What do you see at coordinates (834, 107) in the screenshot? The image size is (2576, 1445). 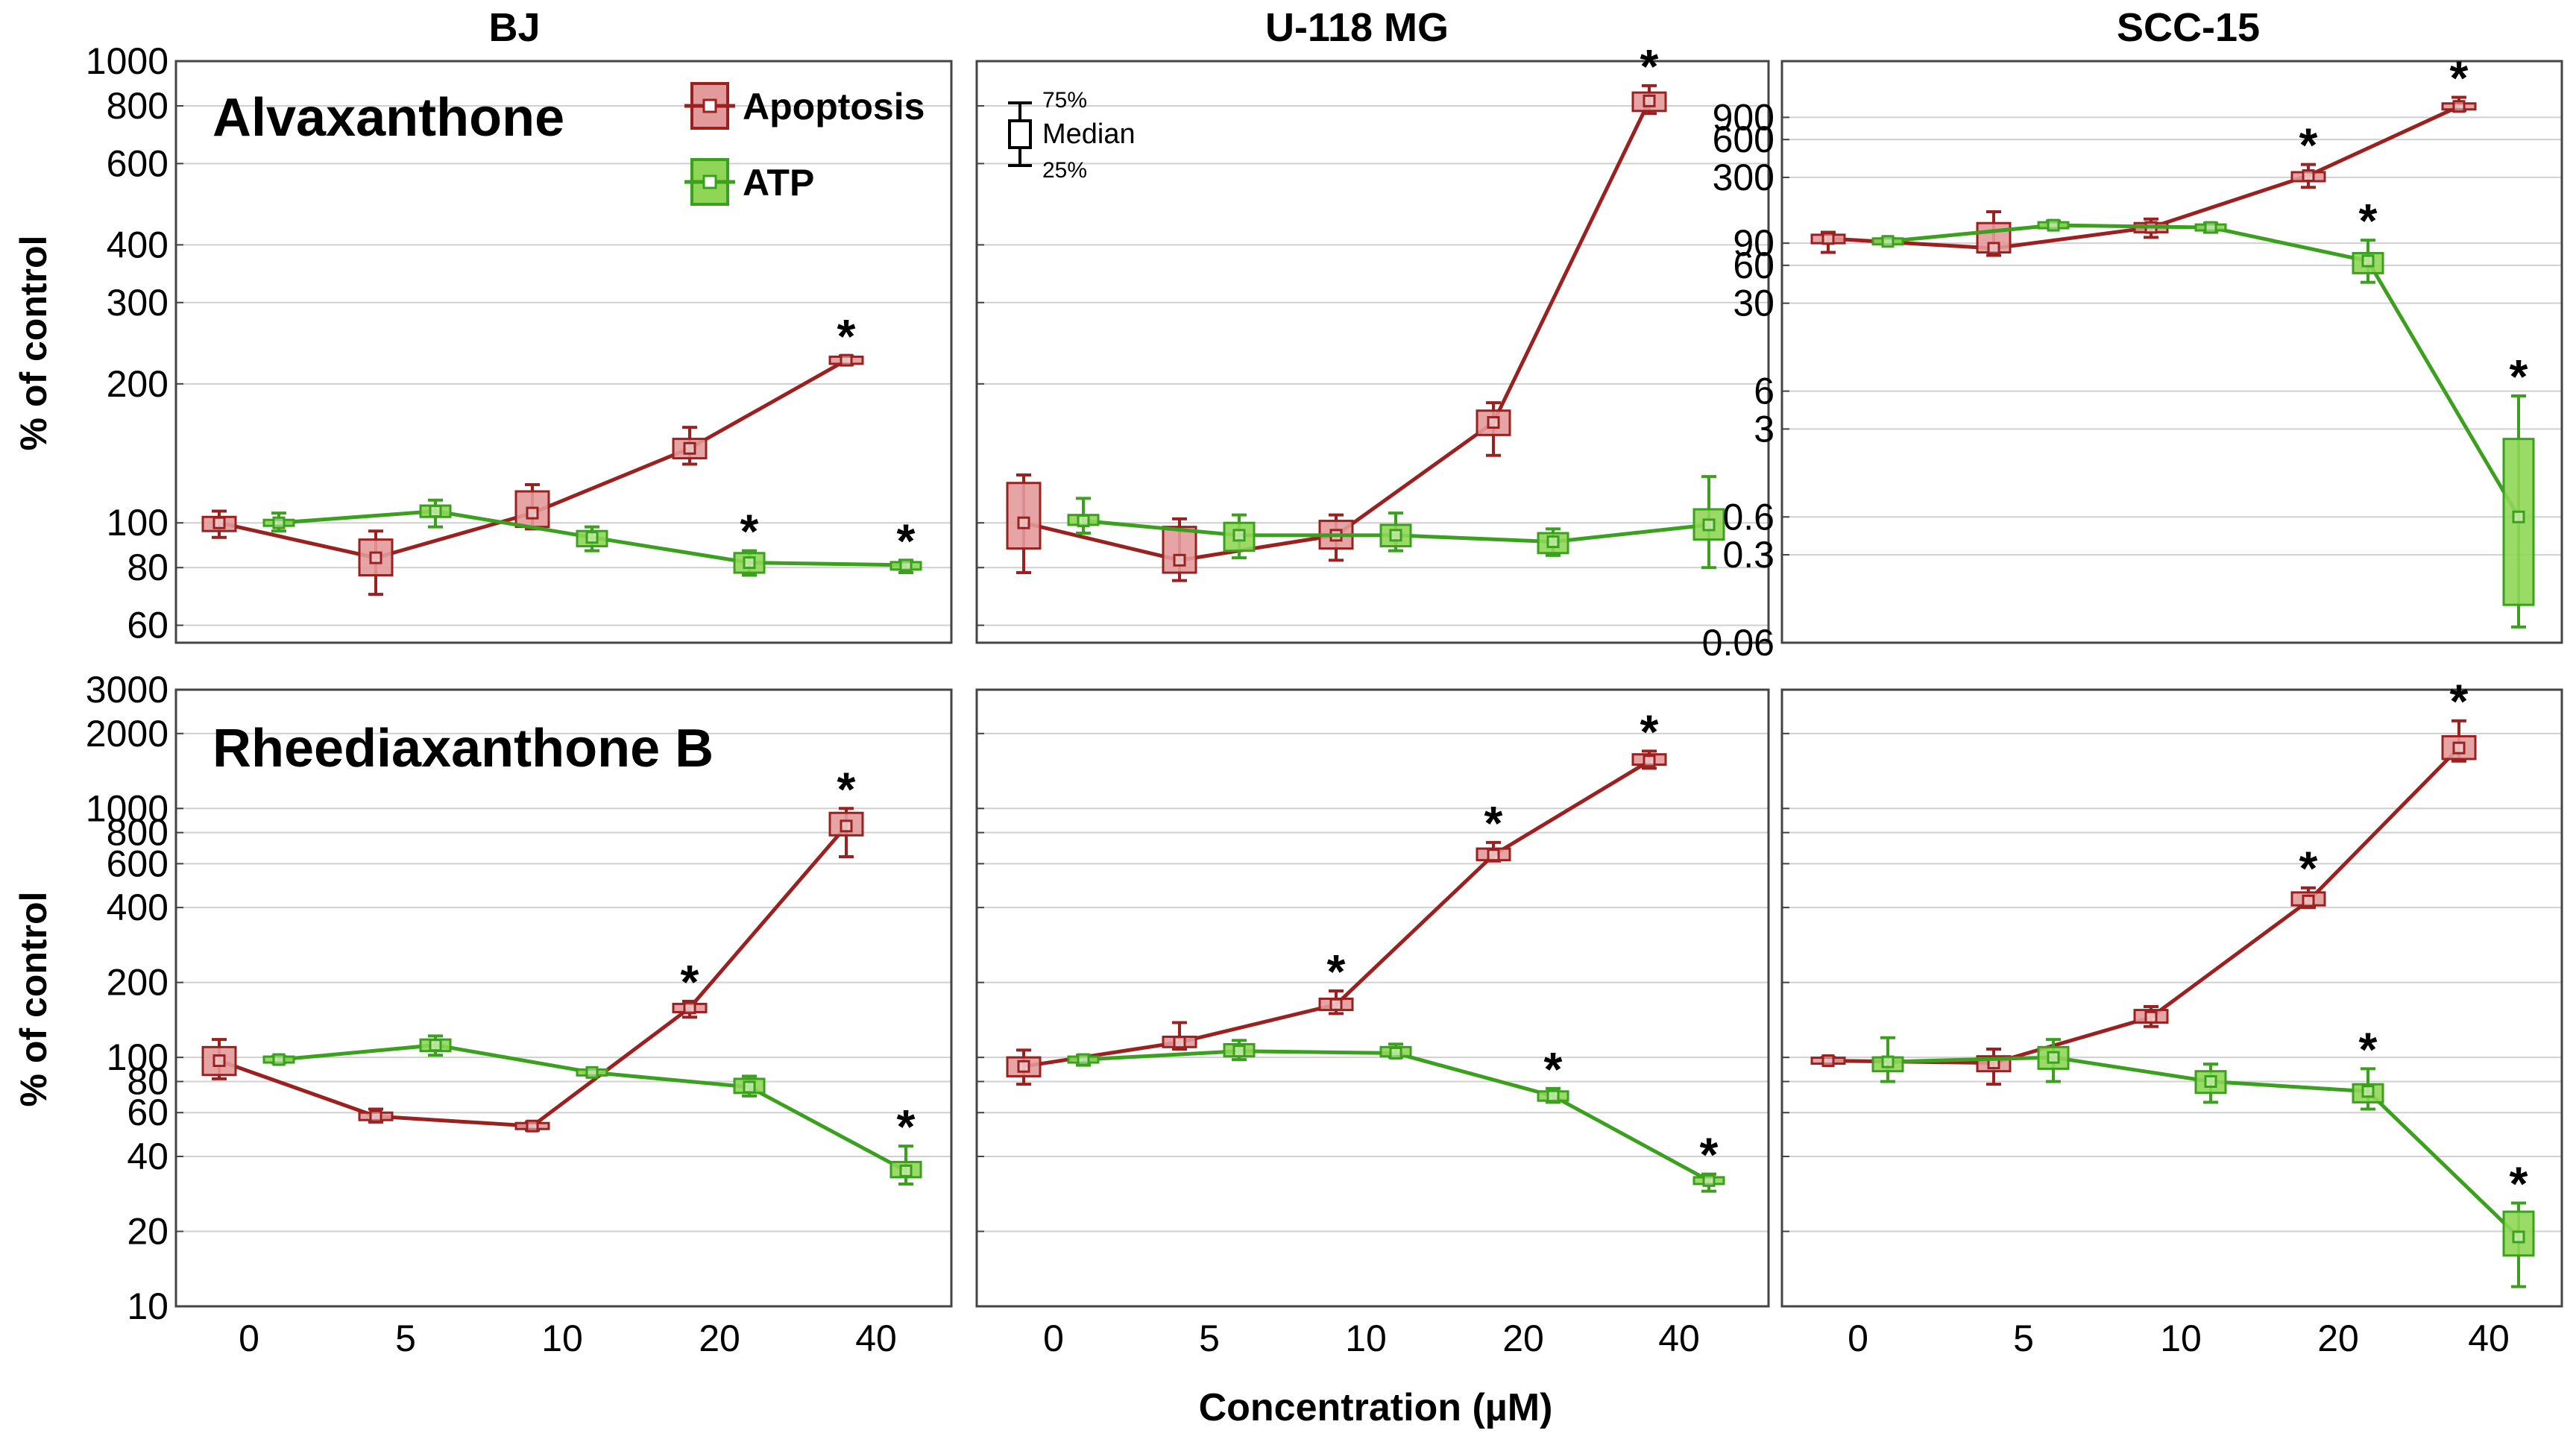 I see `legend-apoptosis-label: Apoptosis` at bounding box center [834, 107].